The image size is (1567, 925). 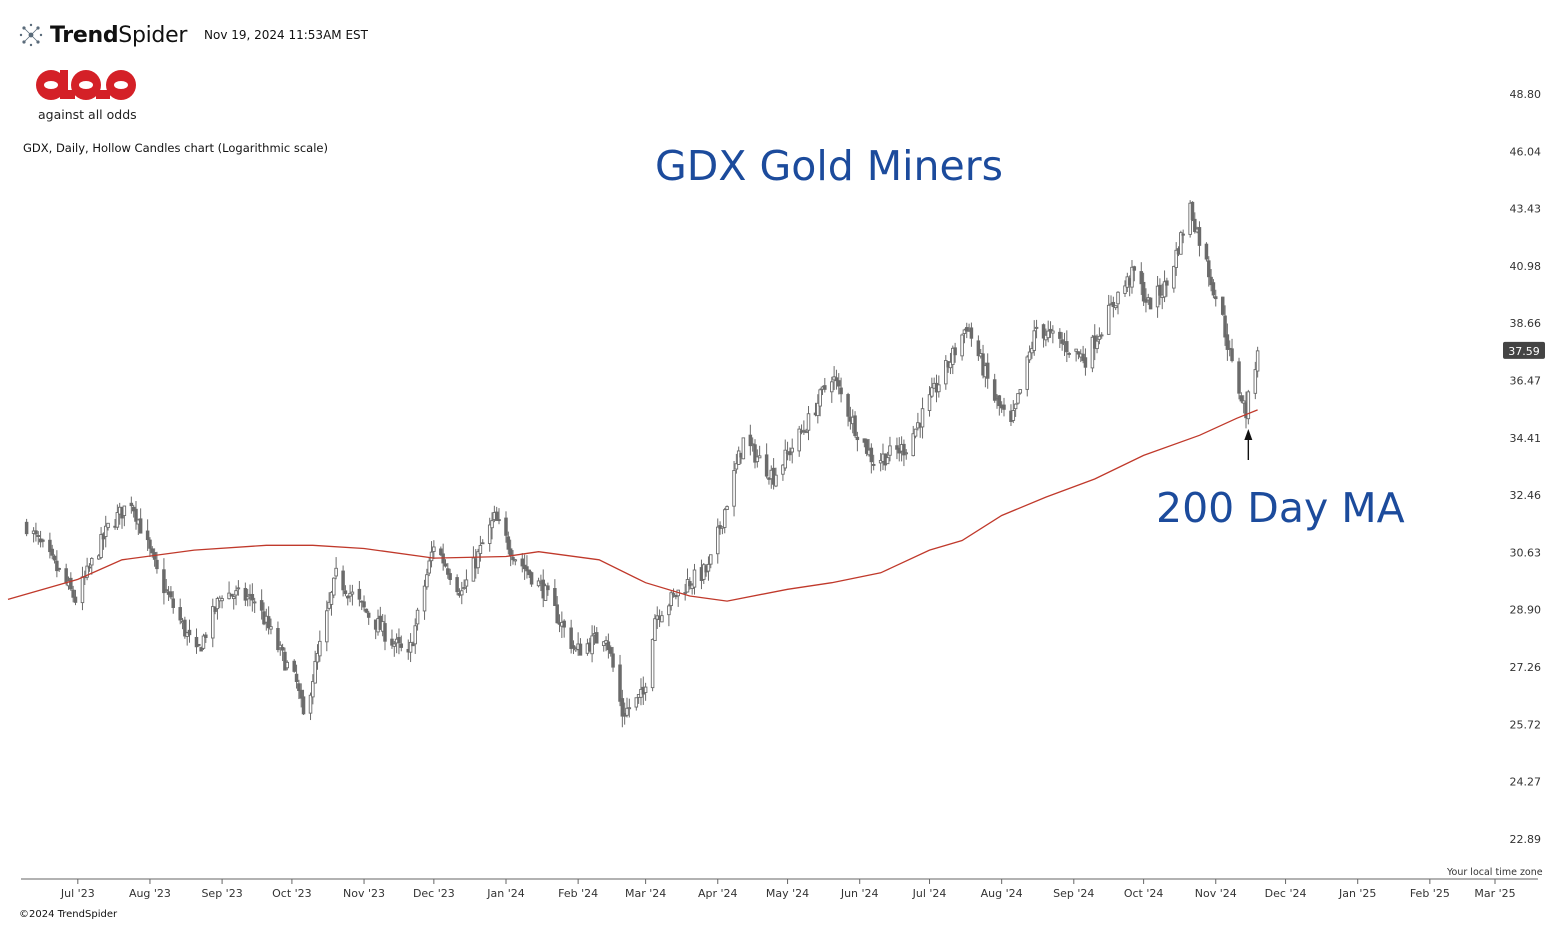 I want to click on y-tick-label: 32.46, so click(x=1526, y=495).